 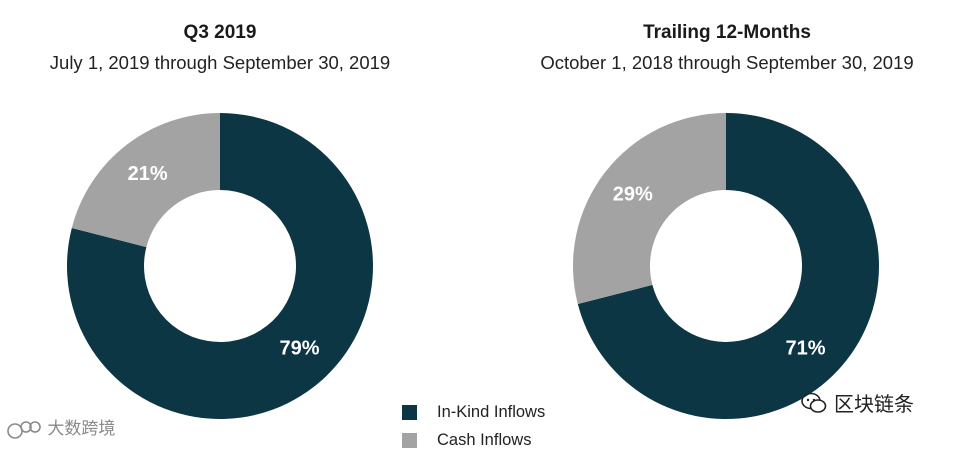 What do you see at coordinates (727, 32) in the screenshot?
I see `chart-2-title: Trailing 12-Months` at bounding box center [727, 32].